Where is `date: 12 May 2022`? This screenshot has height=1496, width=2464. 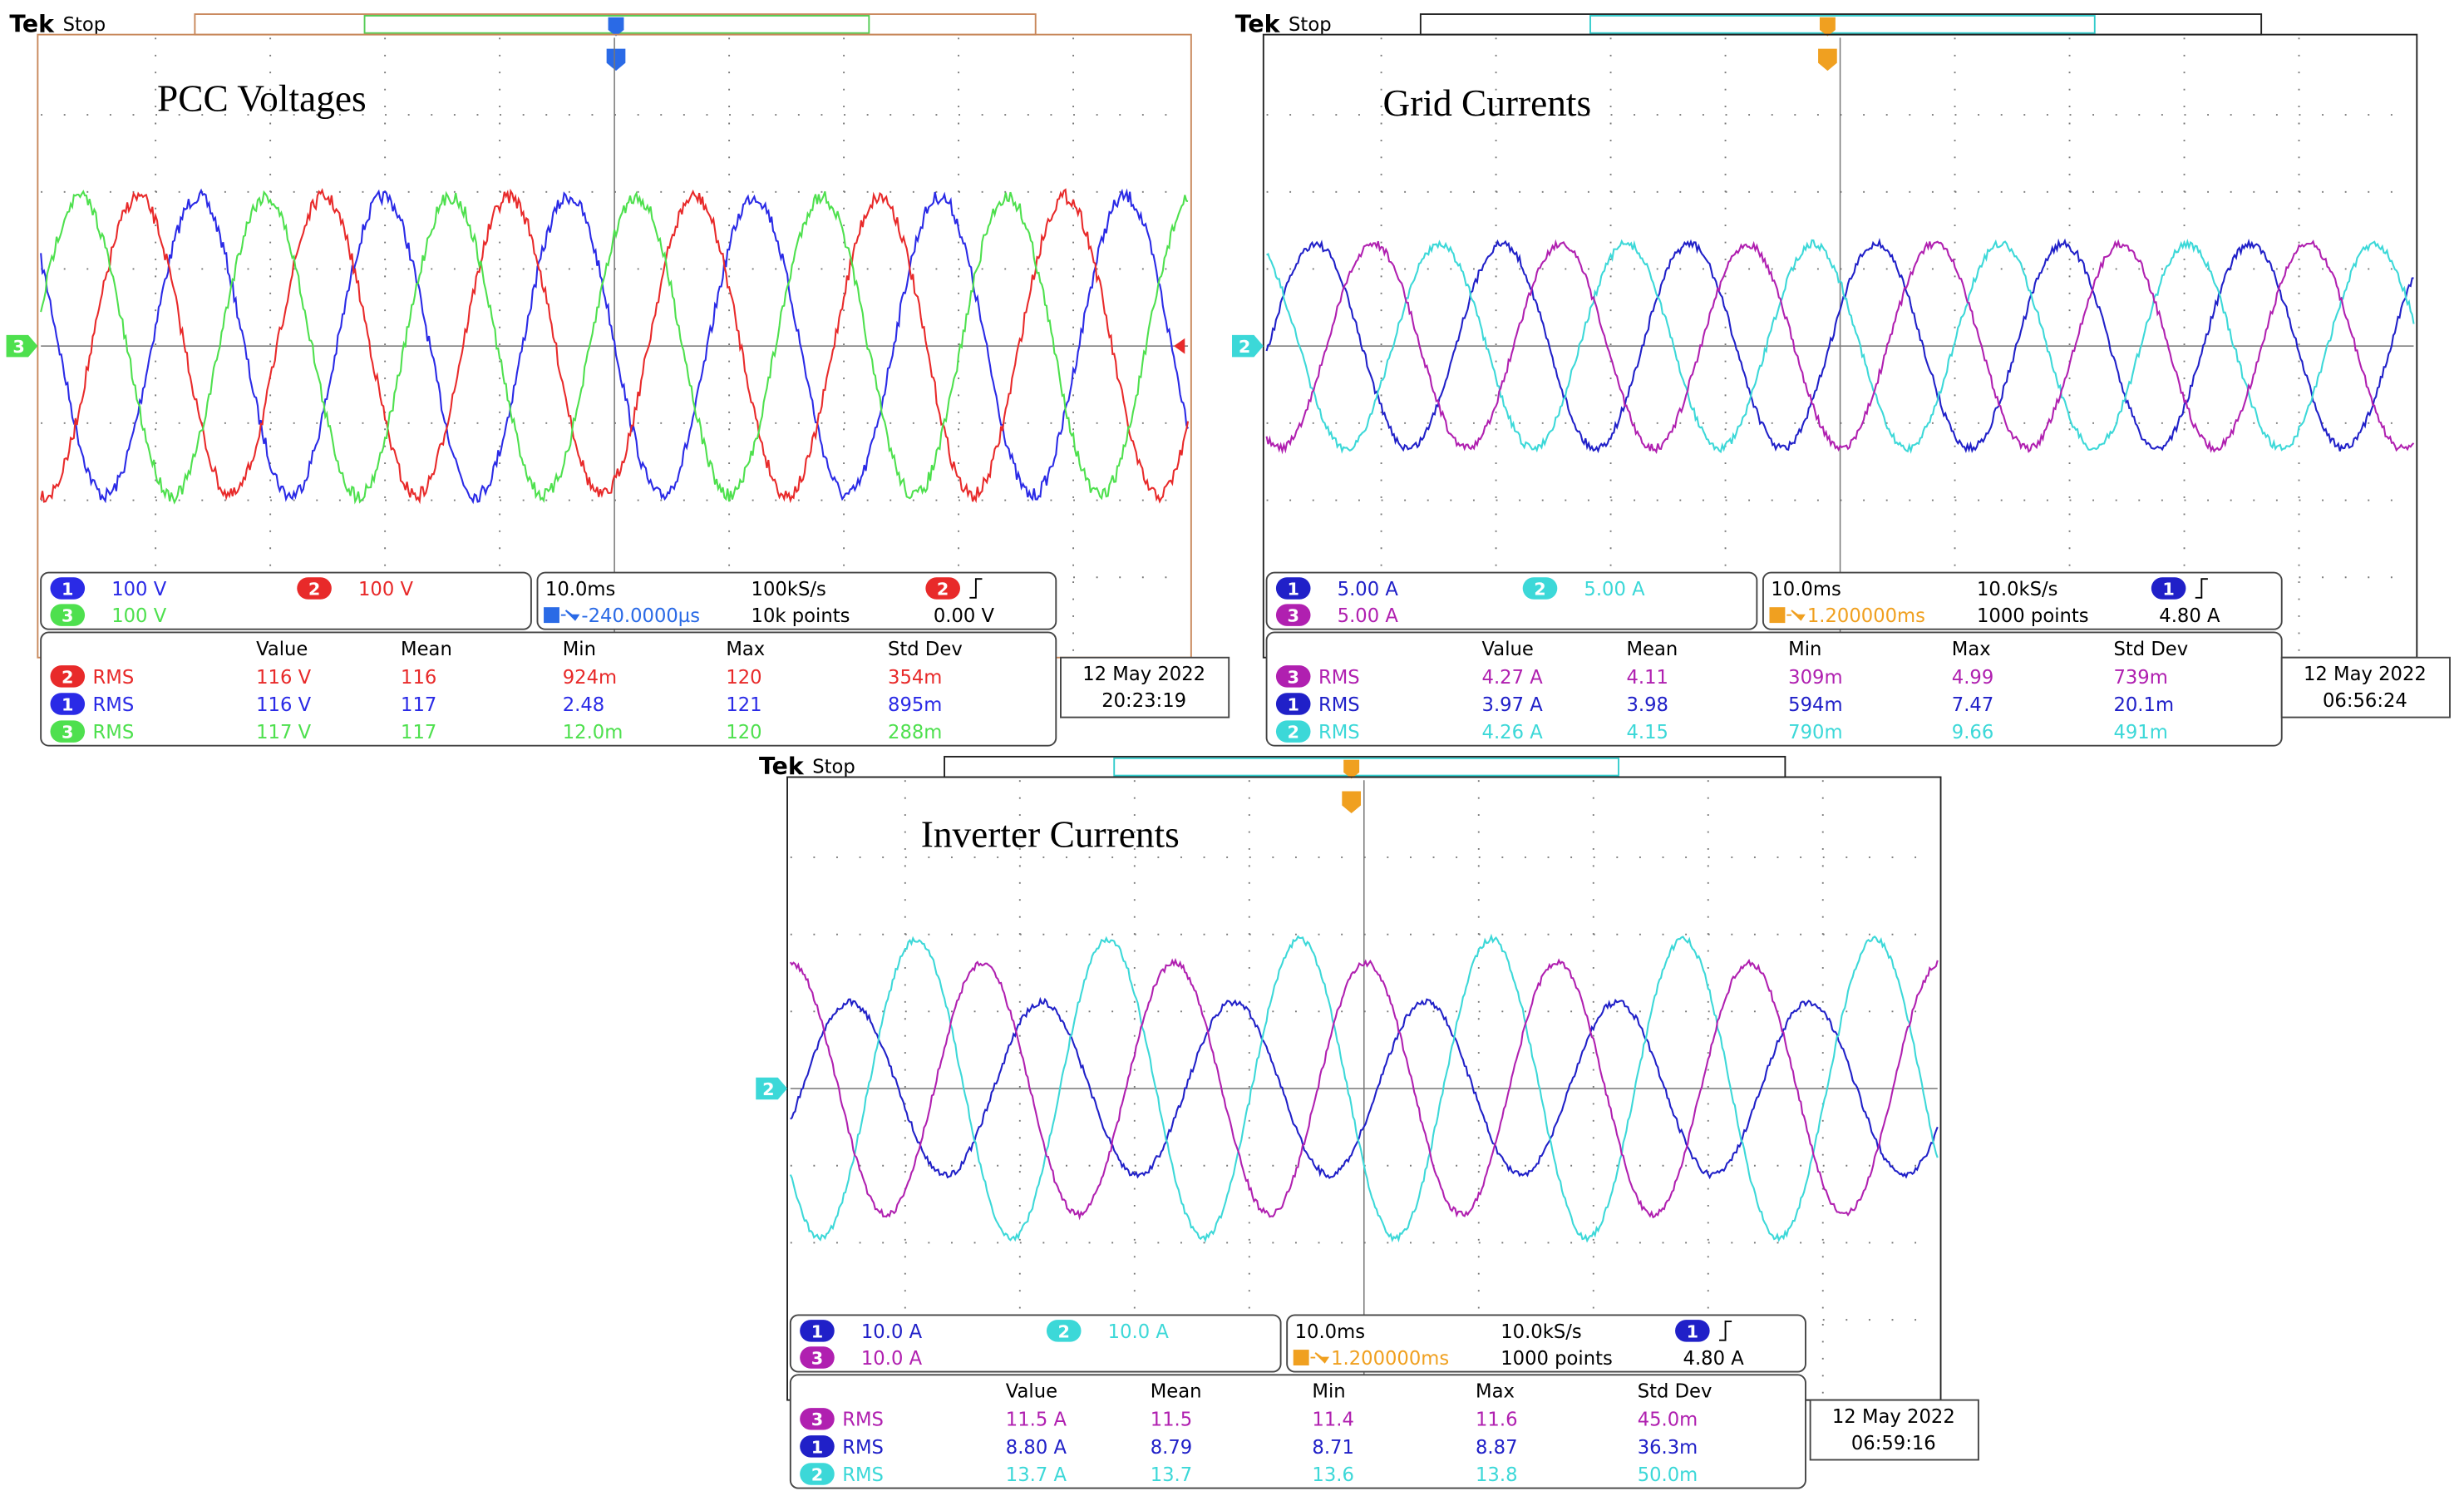 date: 12 May 2022 is located at coordinates (2365, 675).